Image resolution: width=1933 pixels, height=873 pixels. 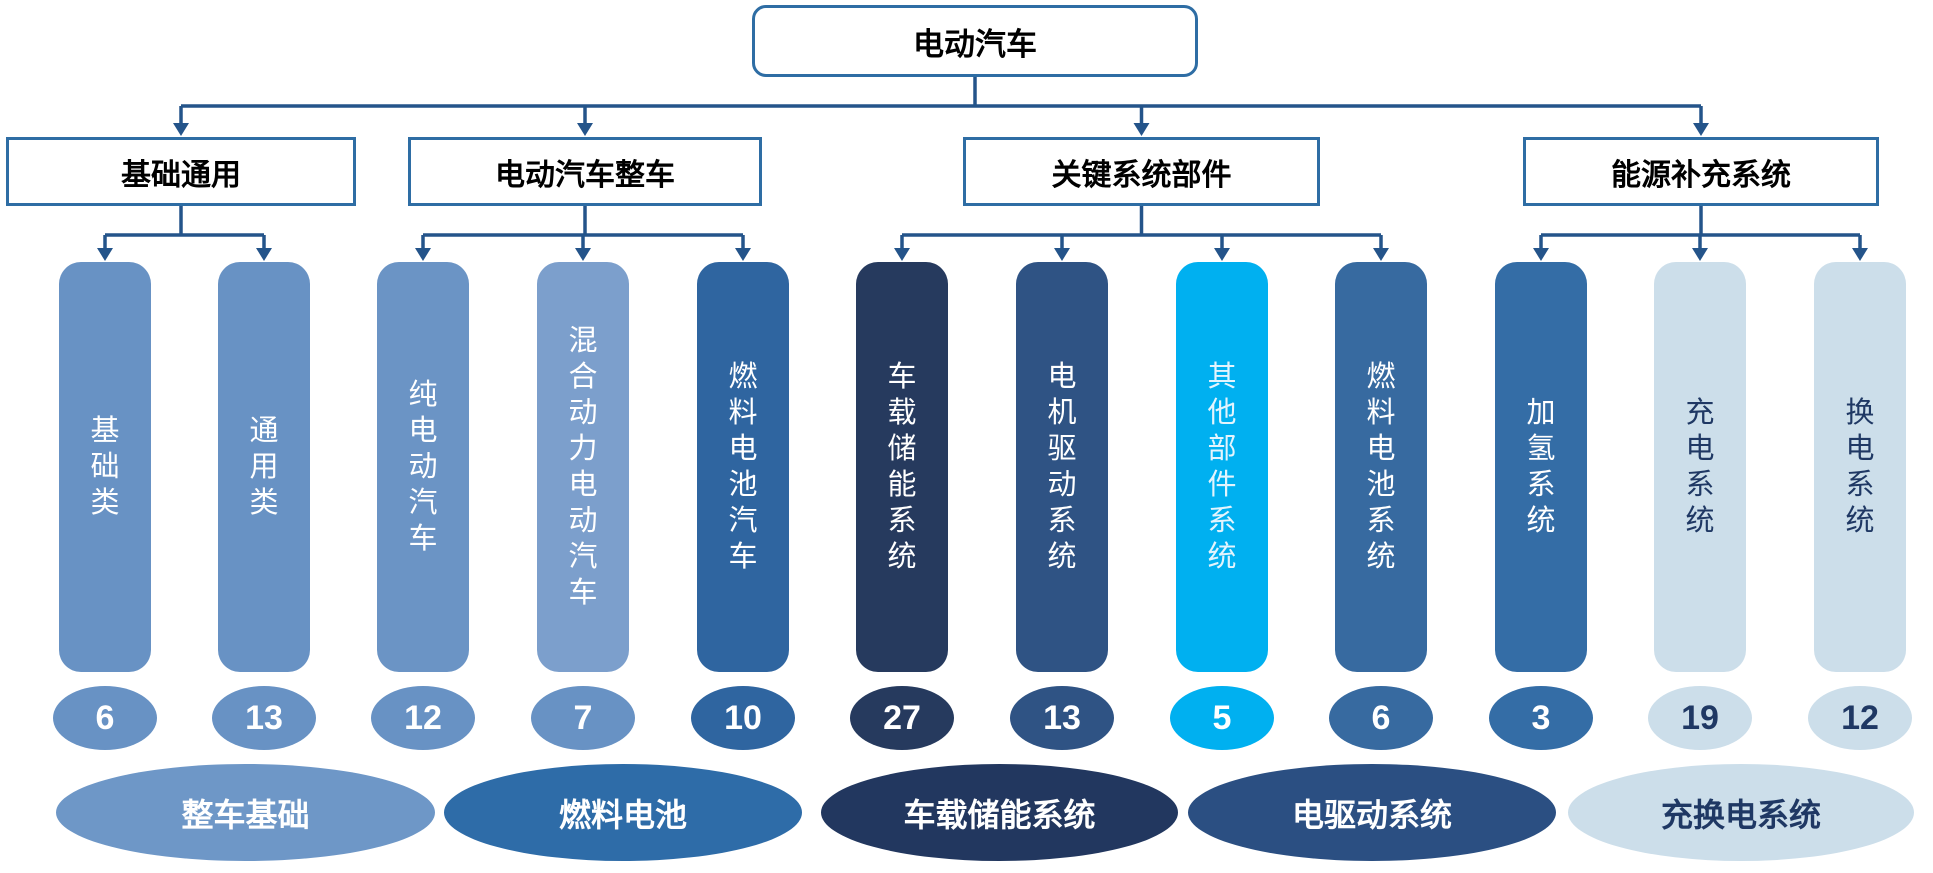 I want to click on count-badge-general-class: 13, so click(x=264, y=718).